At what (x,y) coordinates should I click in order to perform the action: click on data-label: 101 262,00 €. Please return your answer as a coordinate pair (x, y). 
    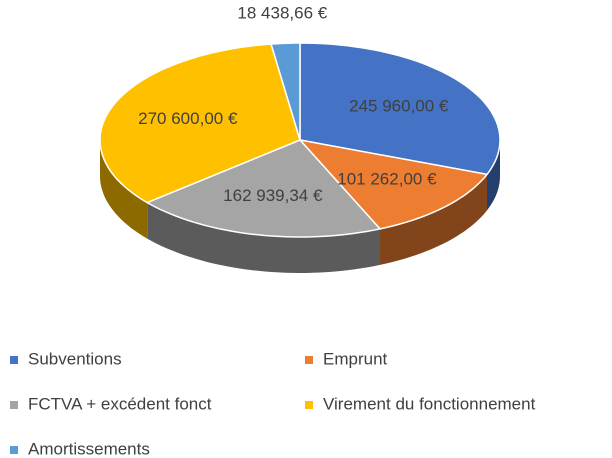
    Looking at the image, I should click on (387, 179).